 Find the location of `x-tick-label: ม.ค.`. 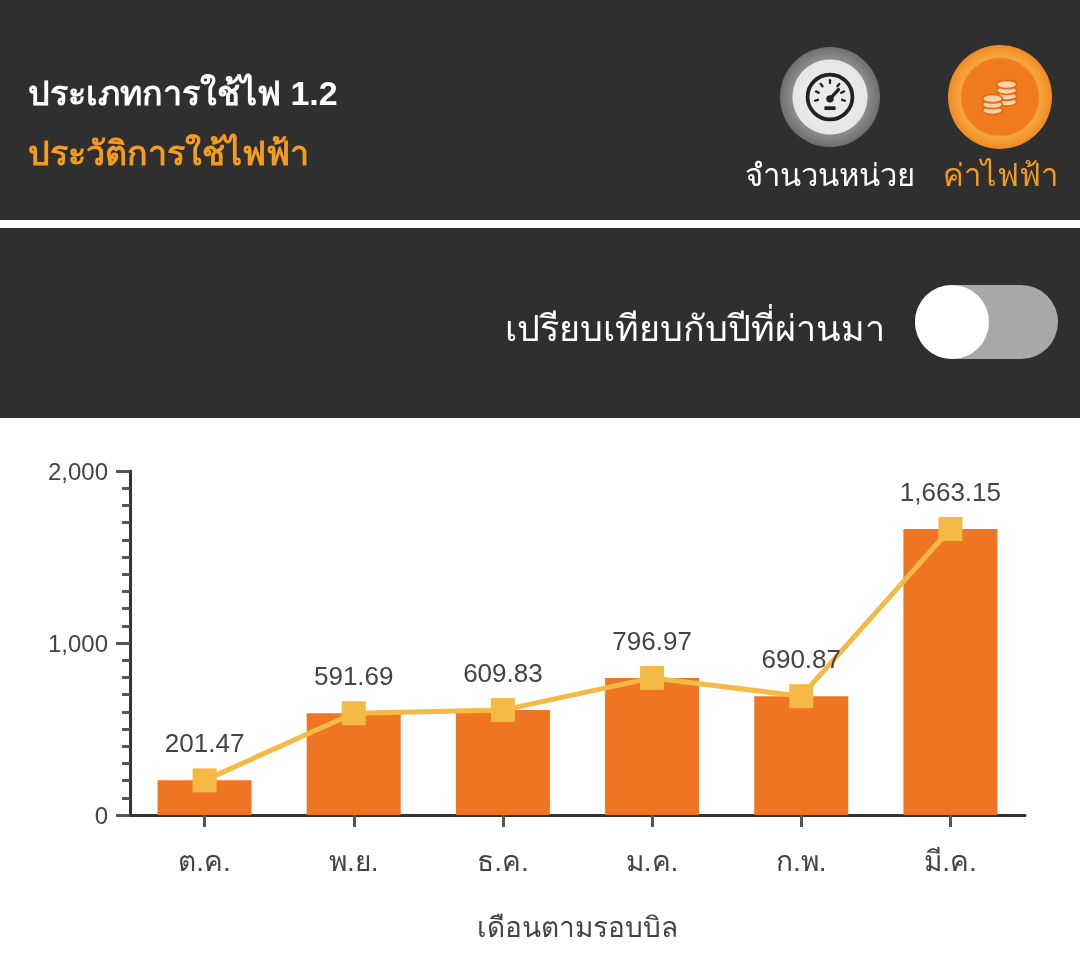

x-tick-label: ม.ค. is located at coordinates (652, 861).